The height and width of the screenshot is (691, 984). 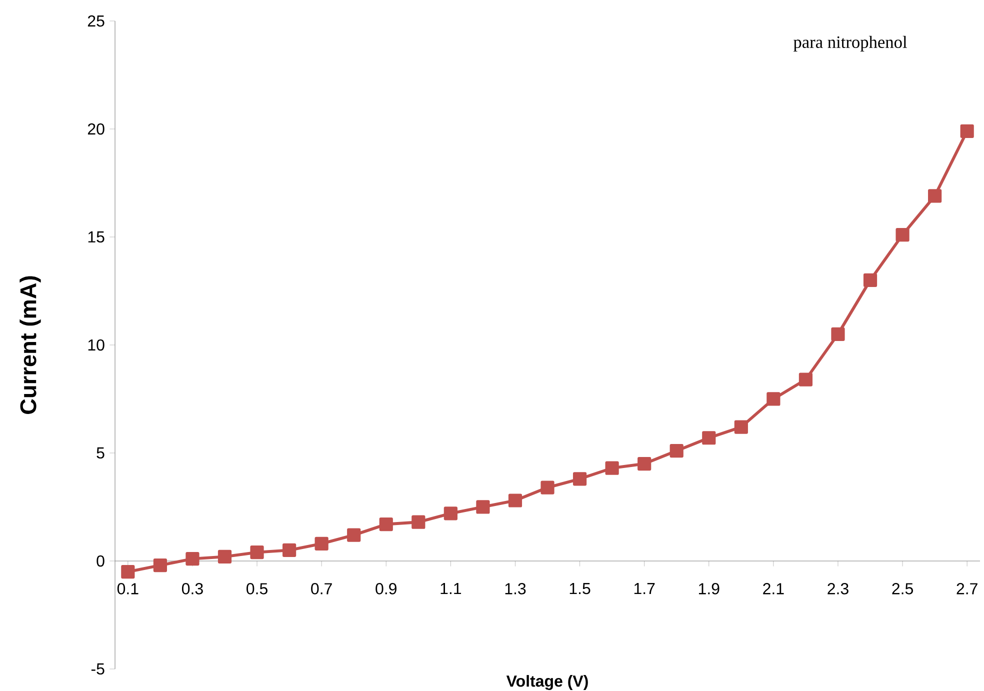 I want to click on y-tick-label: 15, so click(x=96, y=237).